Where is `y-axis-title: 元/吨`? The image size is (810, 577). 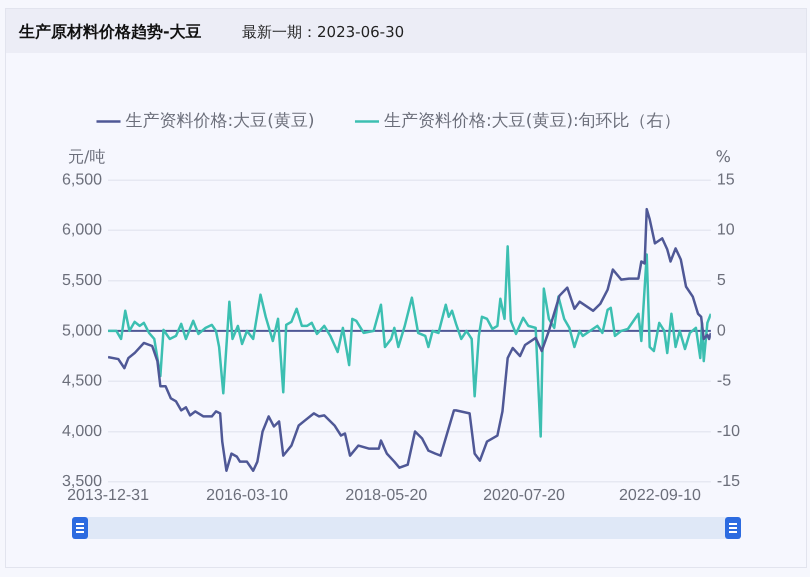 y-axis-title: 元/吨 is located at coordinates (87, 156).